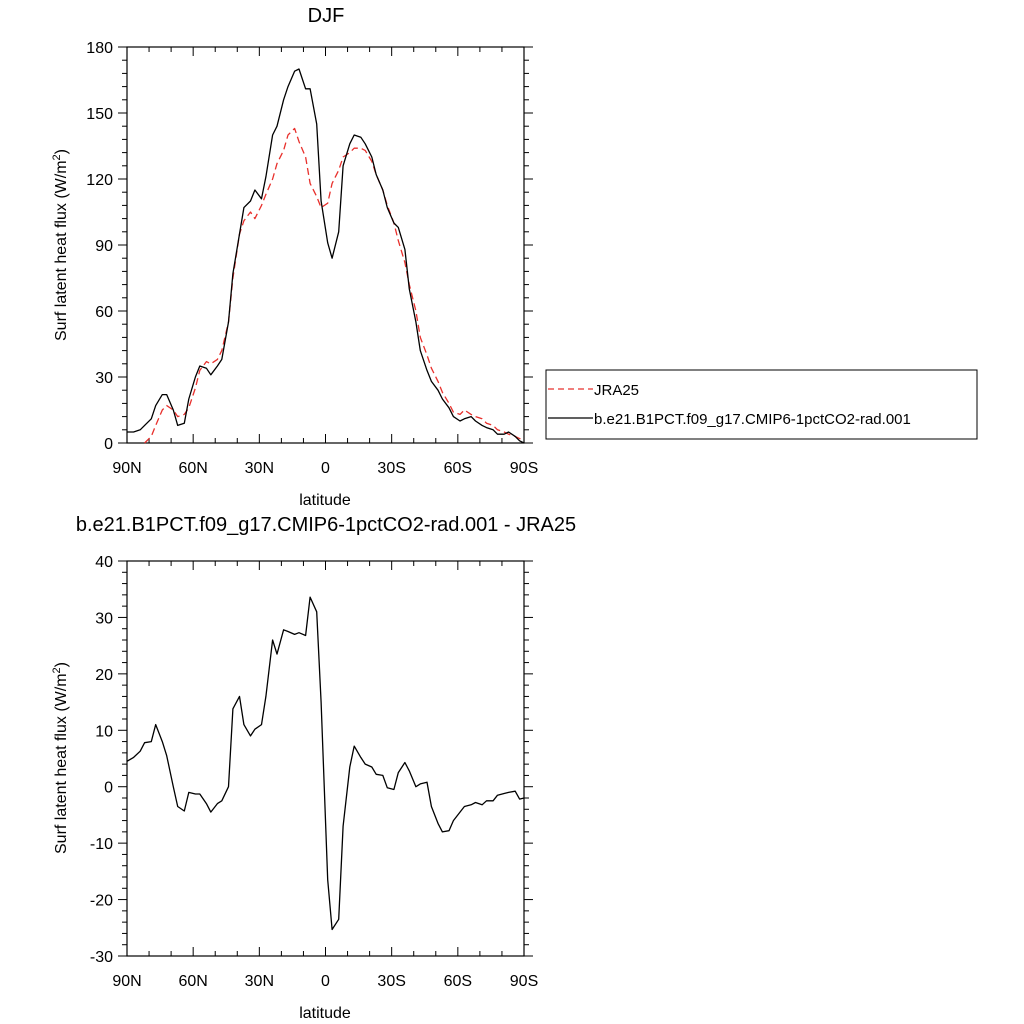 The width and height of the screenshot is (1024, 1024). I want to click on djf-series-line-model, so click(326, 256).